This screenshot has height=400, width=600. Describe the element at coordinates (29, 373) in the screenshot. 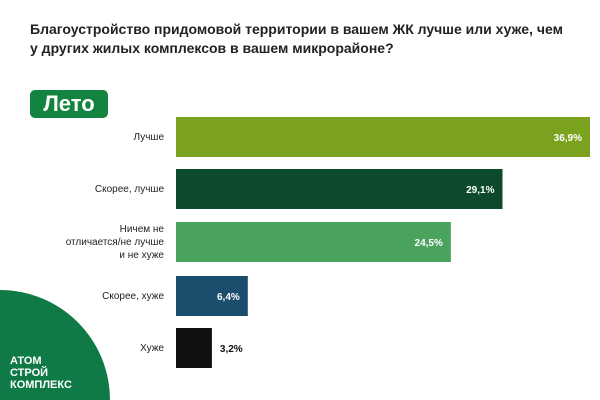

I see `logo-line: СТРОЙ` at that location.